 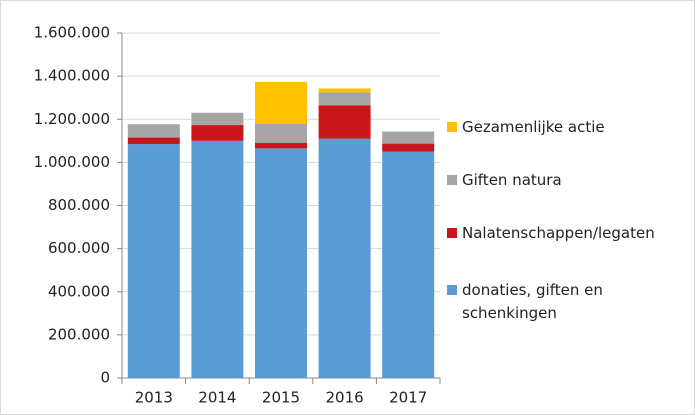 What do you see at coordinates (532, 301) in the screenshot?
I see `legend-label: donaties, giften en schenkingen` at bounding box center [532, 301].